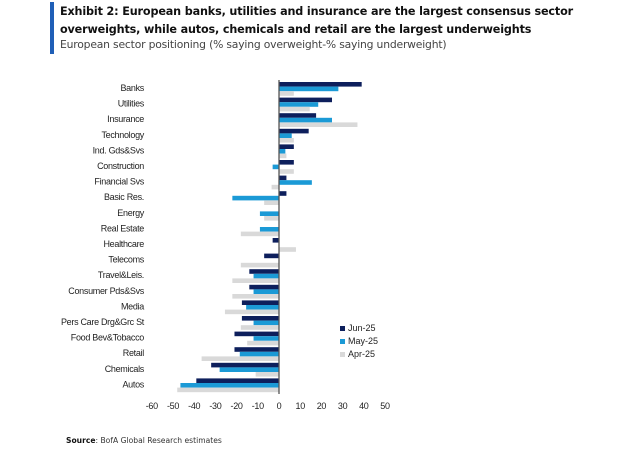 The height and width of the screenshot is (450, 629). What do you see at coordinates (131, 104) in the screenshot?
I see `category-label-utilities: Utilities` at bounding box center [131, 104].